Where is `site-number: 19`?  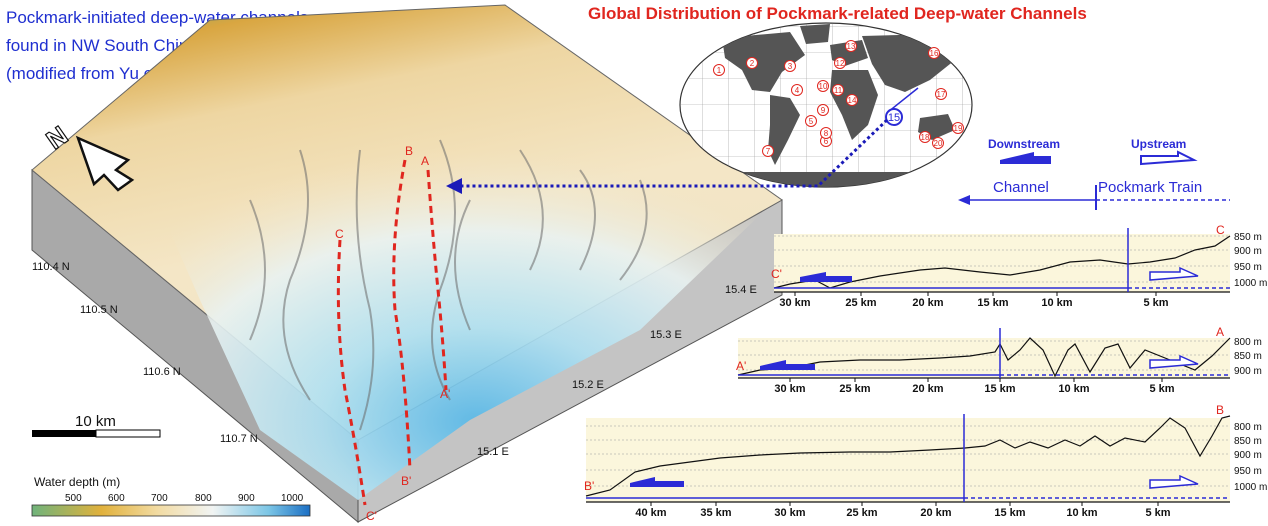 site-number: 19 is located at coordinates (958, 128).